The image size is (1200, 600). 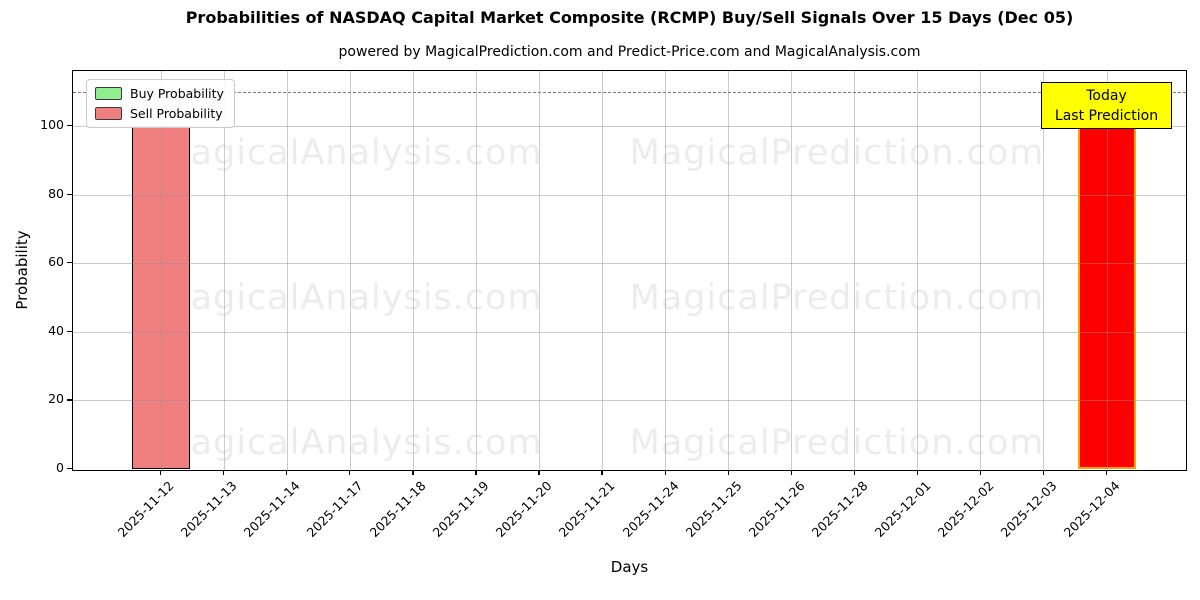 I want to click on legend: Buy Probability Sell Probability, so click(x=160, y=103).